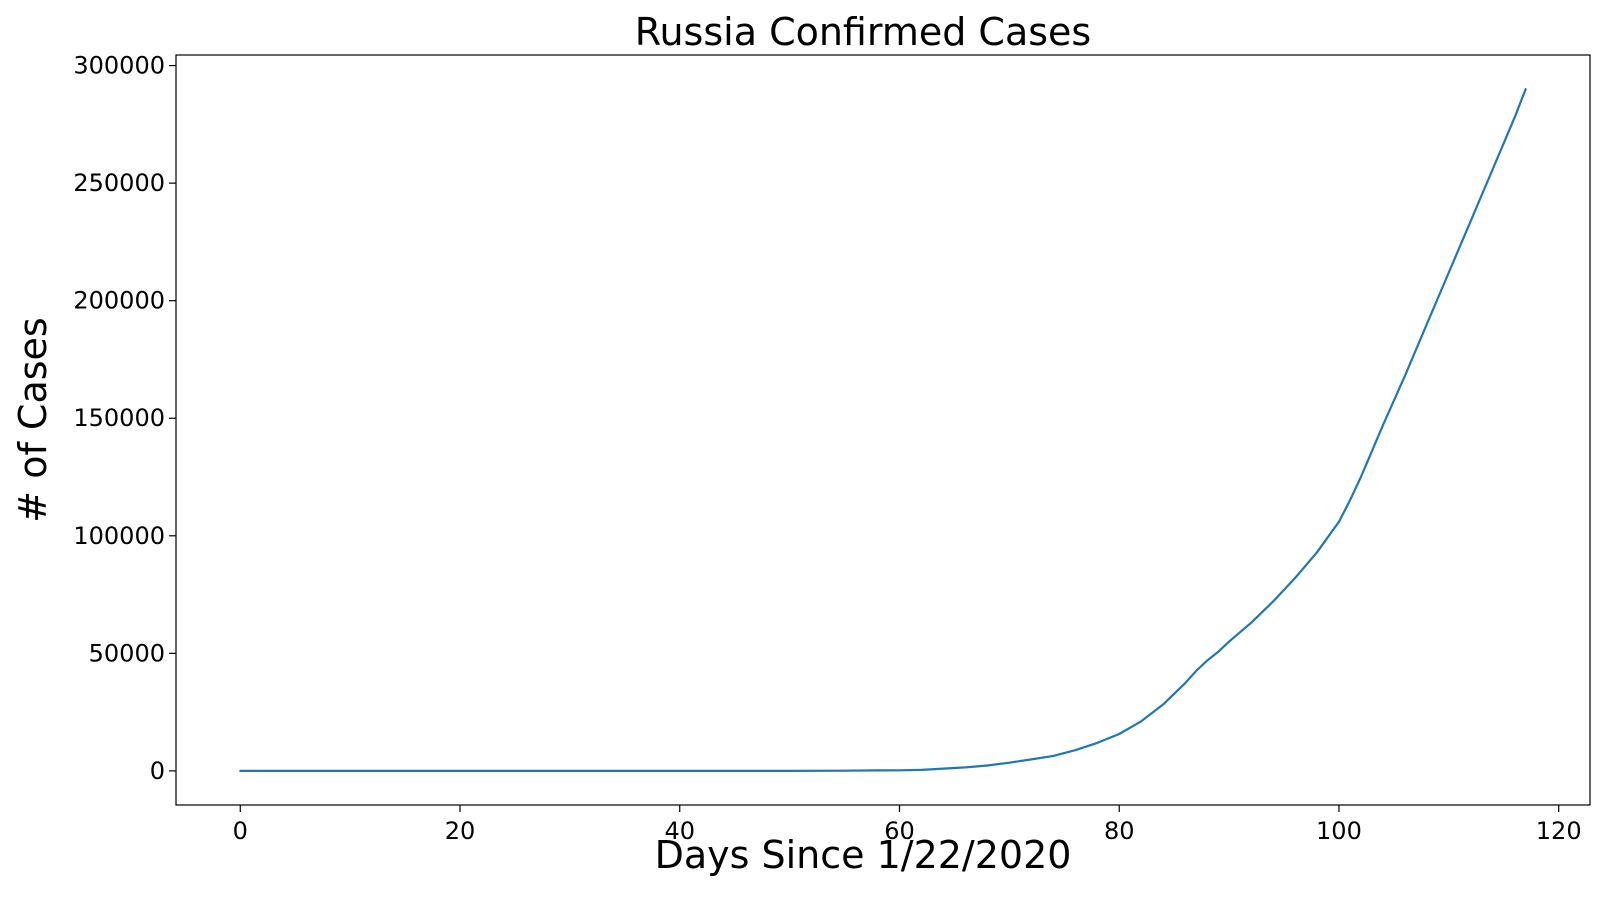 This screenshot has width=1600, height=904. I want to click on x-tick-label: 20, so click(460, 831).